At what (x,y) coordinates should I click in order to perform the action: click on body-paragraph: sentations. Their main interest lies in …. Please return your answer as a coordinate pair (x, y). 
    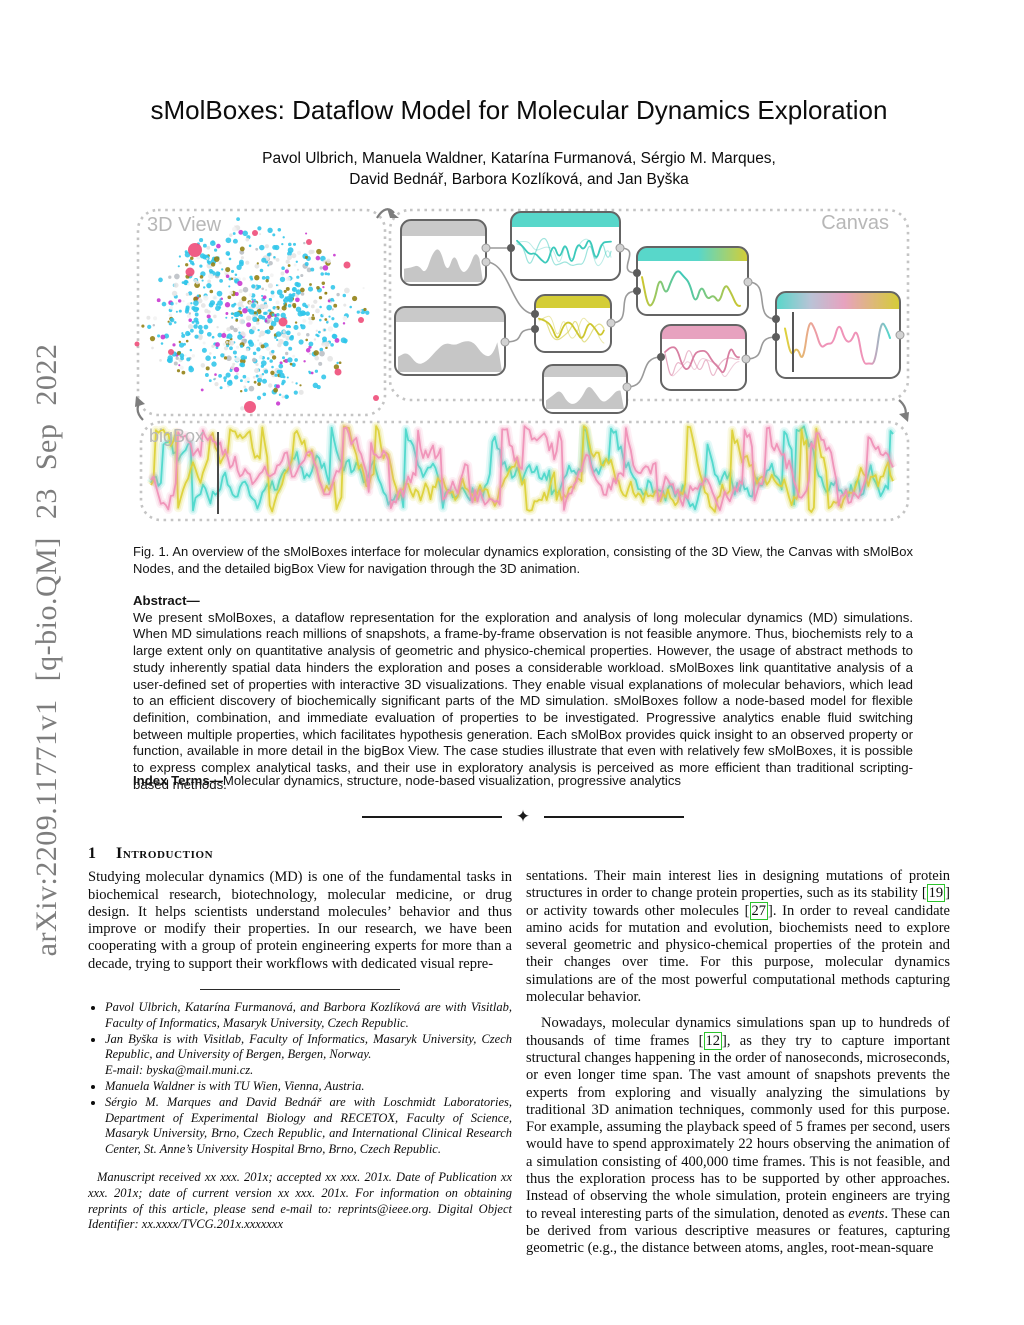
    Looking at the image, I should click on (738, 937).